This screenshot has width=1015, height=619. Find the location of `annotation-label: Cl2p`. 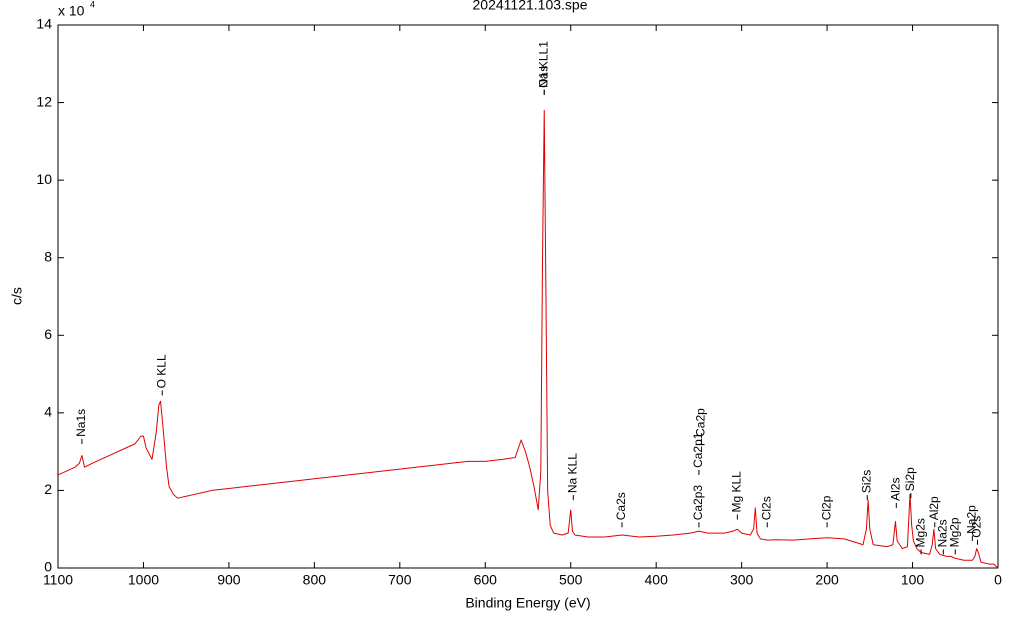

annotation-label: Cl2p is located at coordinates (826, 507).